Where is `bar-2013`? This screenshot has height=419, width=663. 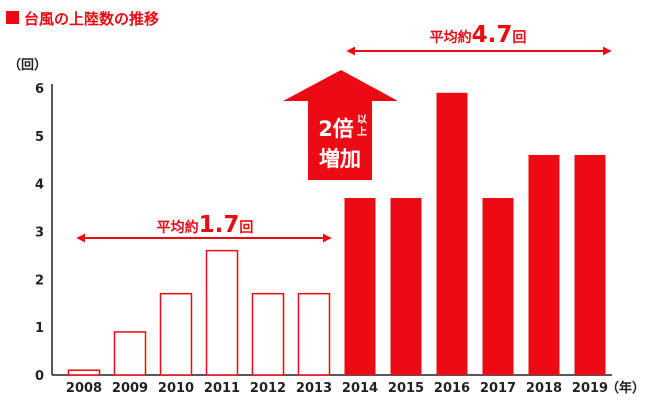 bar-2013 is located at coordinates (314, 334).